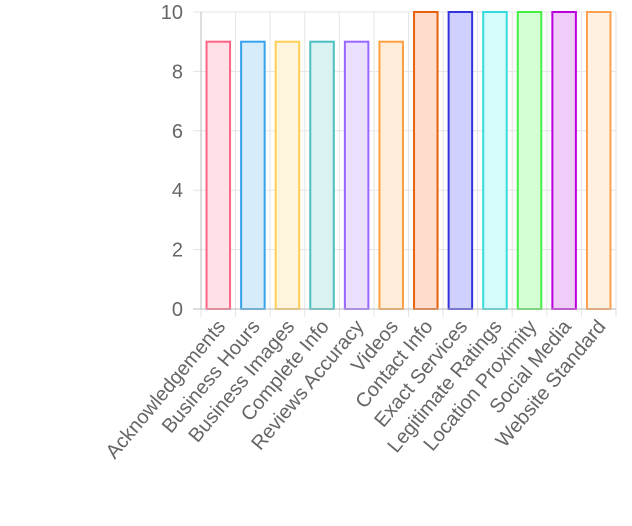 Image resolution: width=632 pixels, height=526 pixels. What do you see at coordinates (177, 72) in the screenshot?
I see `y-tick-label: 8` at bounding box center [177, 72].